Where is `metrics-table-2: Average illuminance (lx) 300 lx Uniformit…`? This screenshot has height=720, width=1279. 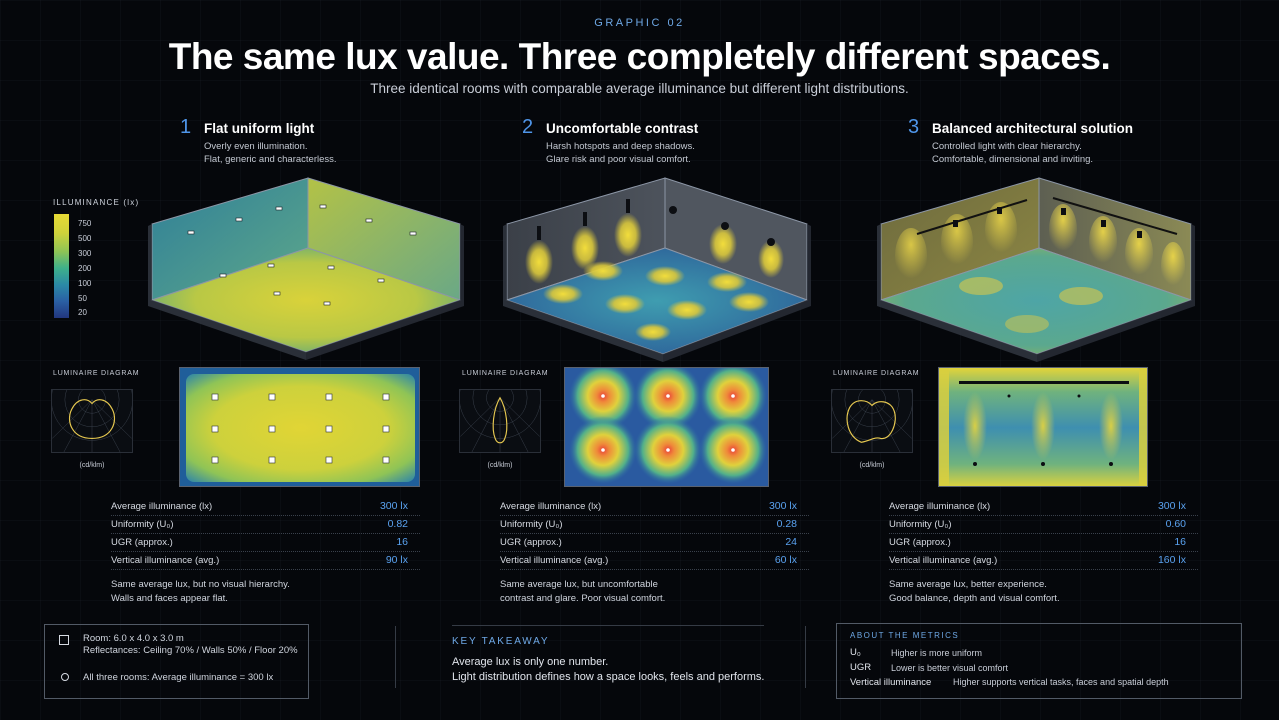
metrics-table-2: Average illuminance (lx) 300 lx Uniformit… is located at coordinates (654, 552).